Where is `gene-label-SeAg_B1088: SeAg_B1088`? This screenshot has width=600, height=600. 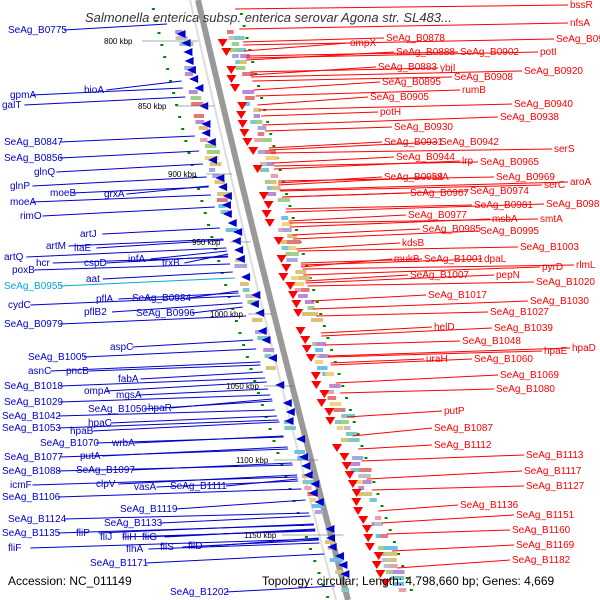 gene-label-SeAg_B1088: SeAg_B1088 is located at coordinates (31, 471).